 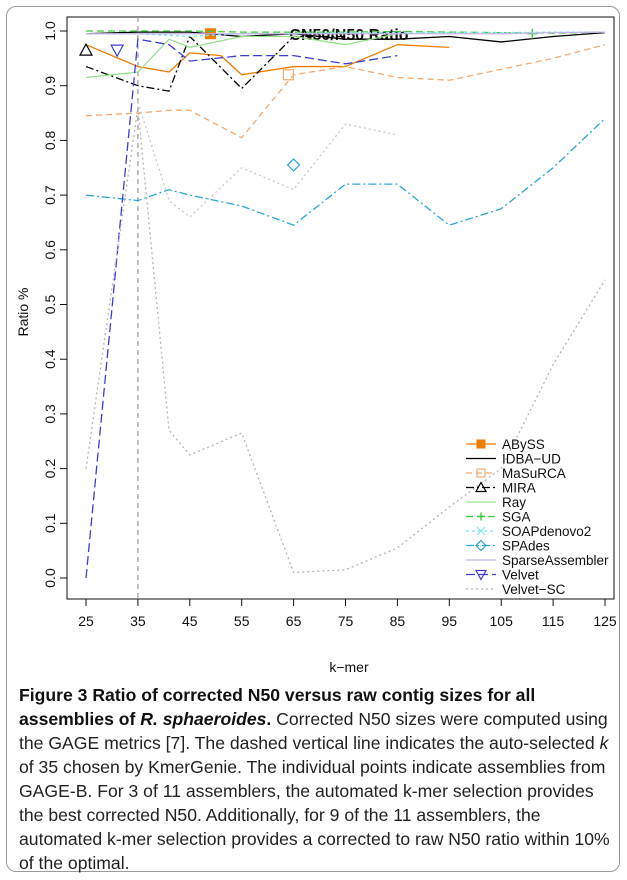 What do you see at coordinates (50, 140) in the screenshot?
I see `y-tick-label: 0.8` at bounding box center [50, 140].